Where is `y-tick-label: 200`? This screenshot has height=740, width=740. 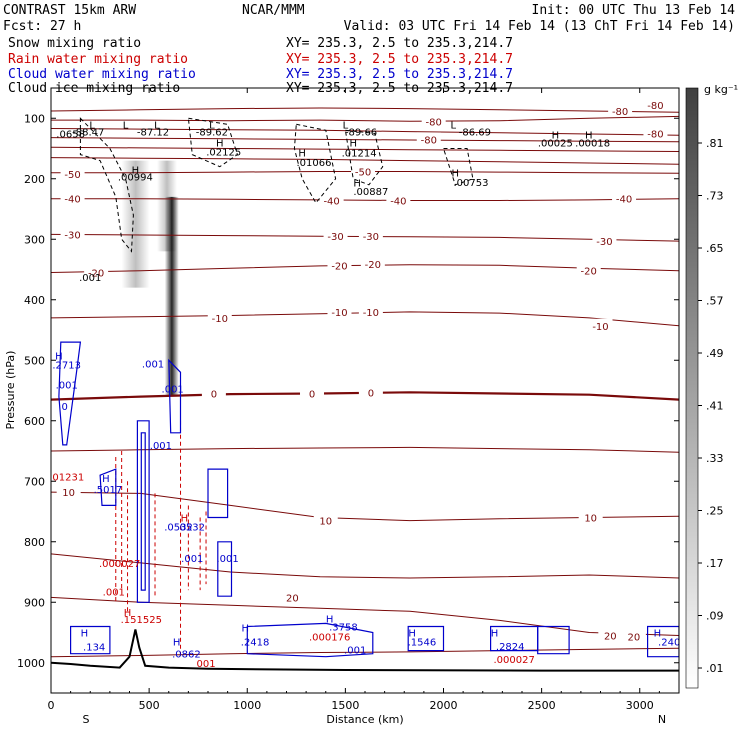
y-tick-label: 200 is located at coordinates (34, 179).